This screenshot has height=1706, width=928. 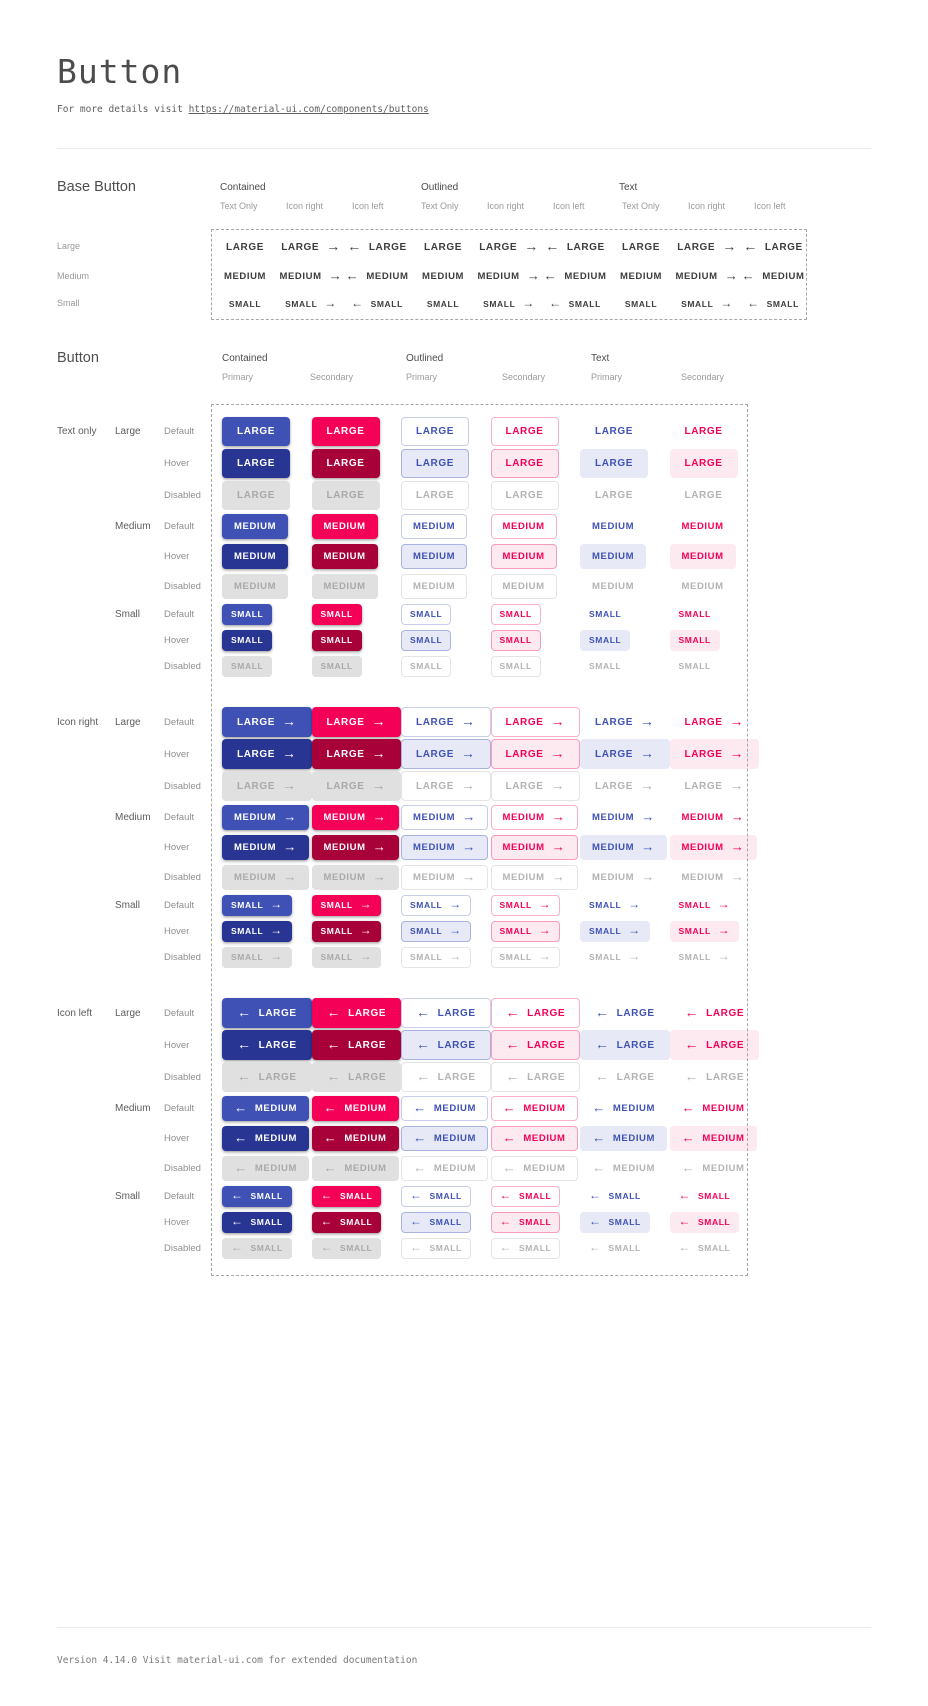 I want to click on button-contained-primary-small-hover: SMALL →, so click(x=257, y=931).